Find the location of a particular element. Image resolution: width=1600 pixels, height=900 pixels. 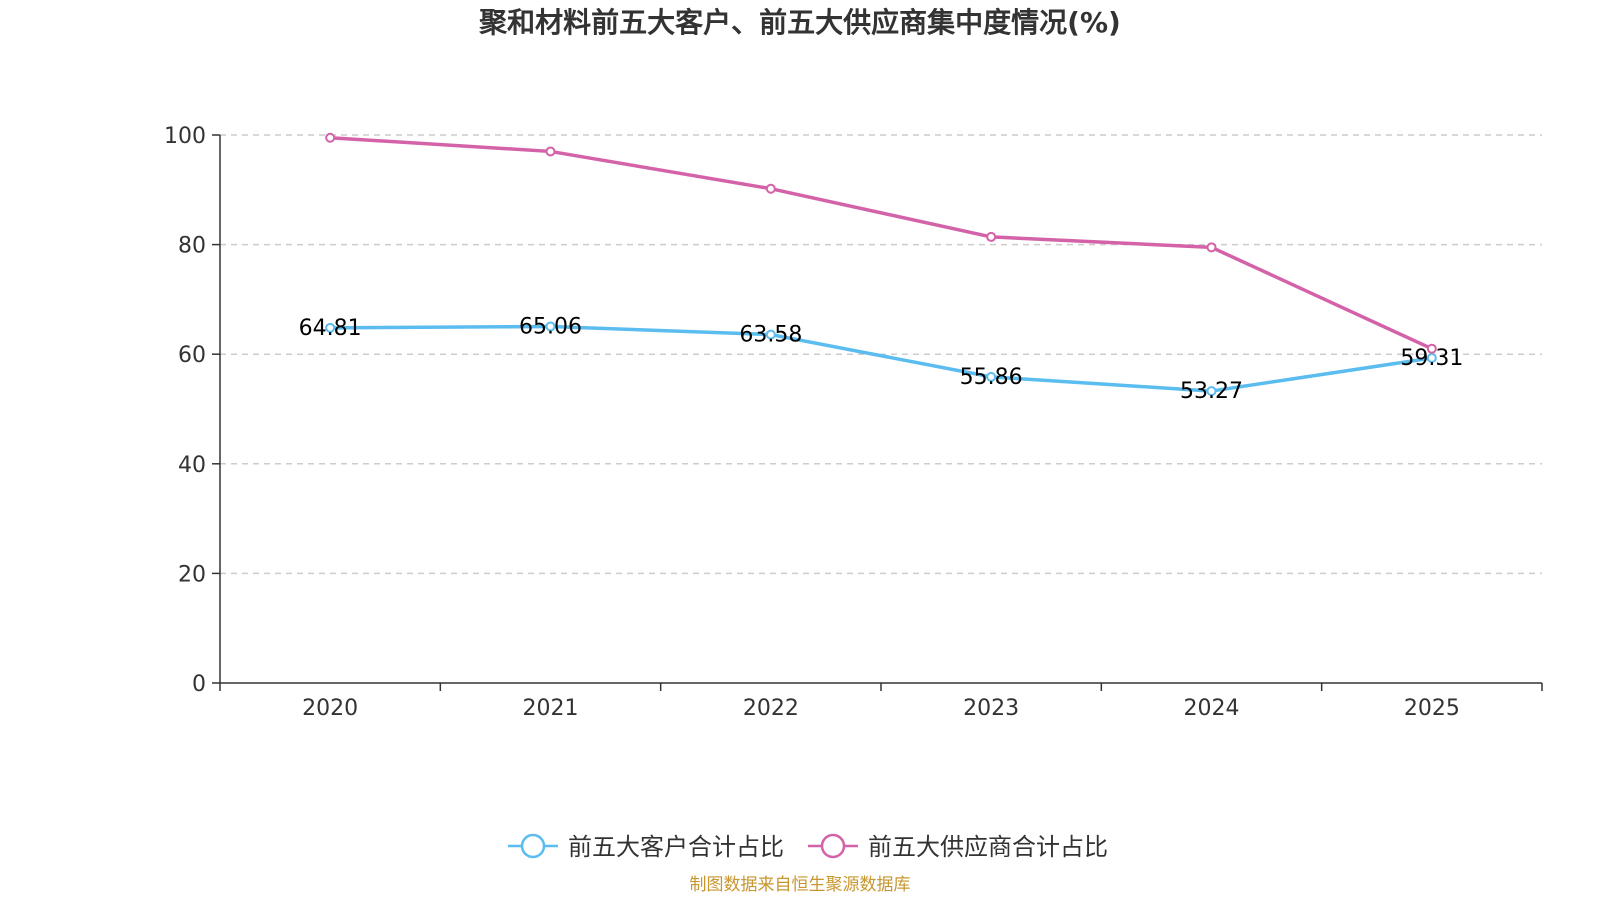

y-tick-label: 40 is located at coordinates (192, 465).